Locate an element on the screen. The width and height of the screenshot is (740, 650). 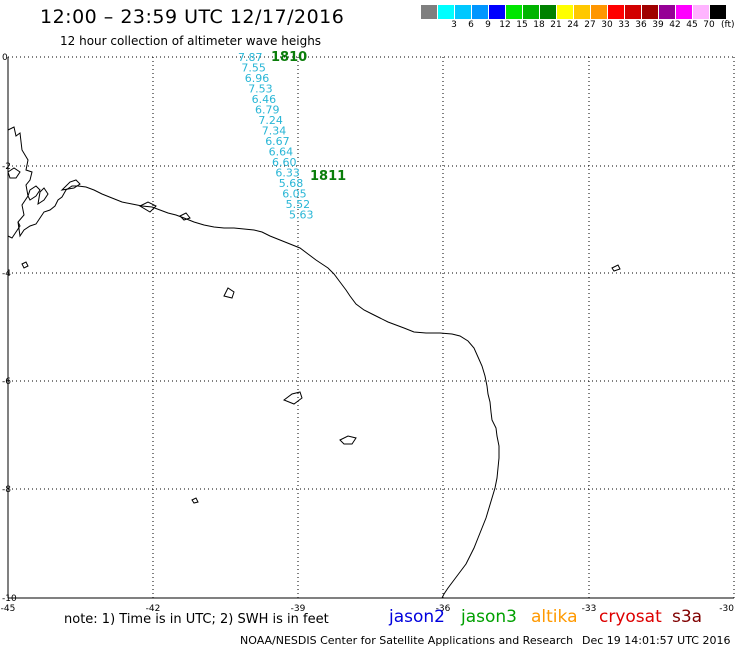
wave-height-color-scale is located at coordinates (574, 12).